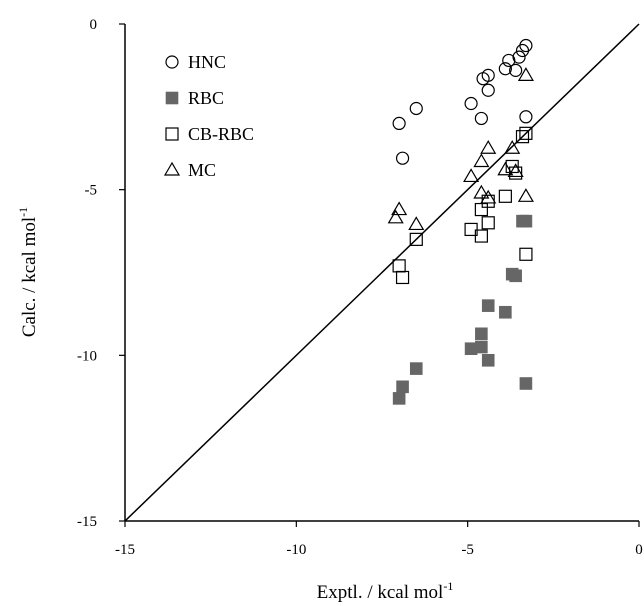 The width and height of the screenshot is (644, 606). Describe the element at coordinates (94, 25) in the screenshot. I see `y-tick-label: 0` at that location.